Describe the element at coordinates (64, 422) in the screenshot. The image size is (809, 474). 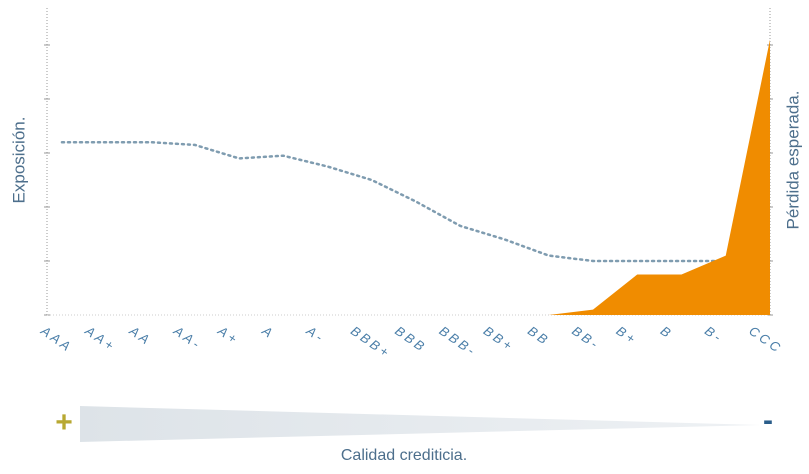
I see `scale-high: +` at that location.